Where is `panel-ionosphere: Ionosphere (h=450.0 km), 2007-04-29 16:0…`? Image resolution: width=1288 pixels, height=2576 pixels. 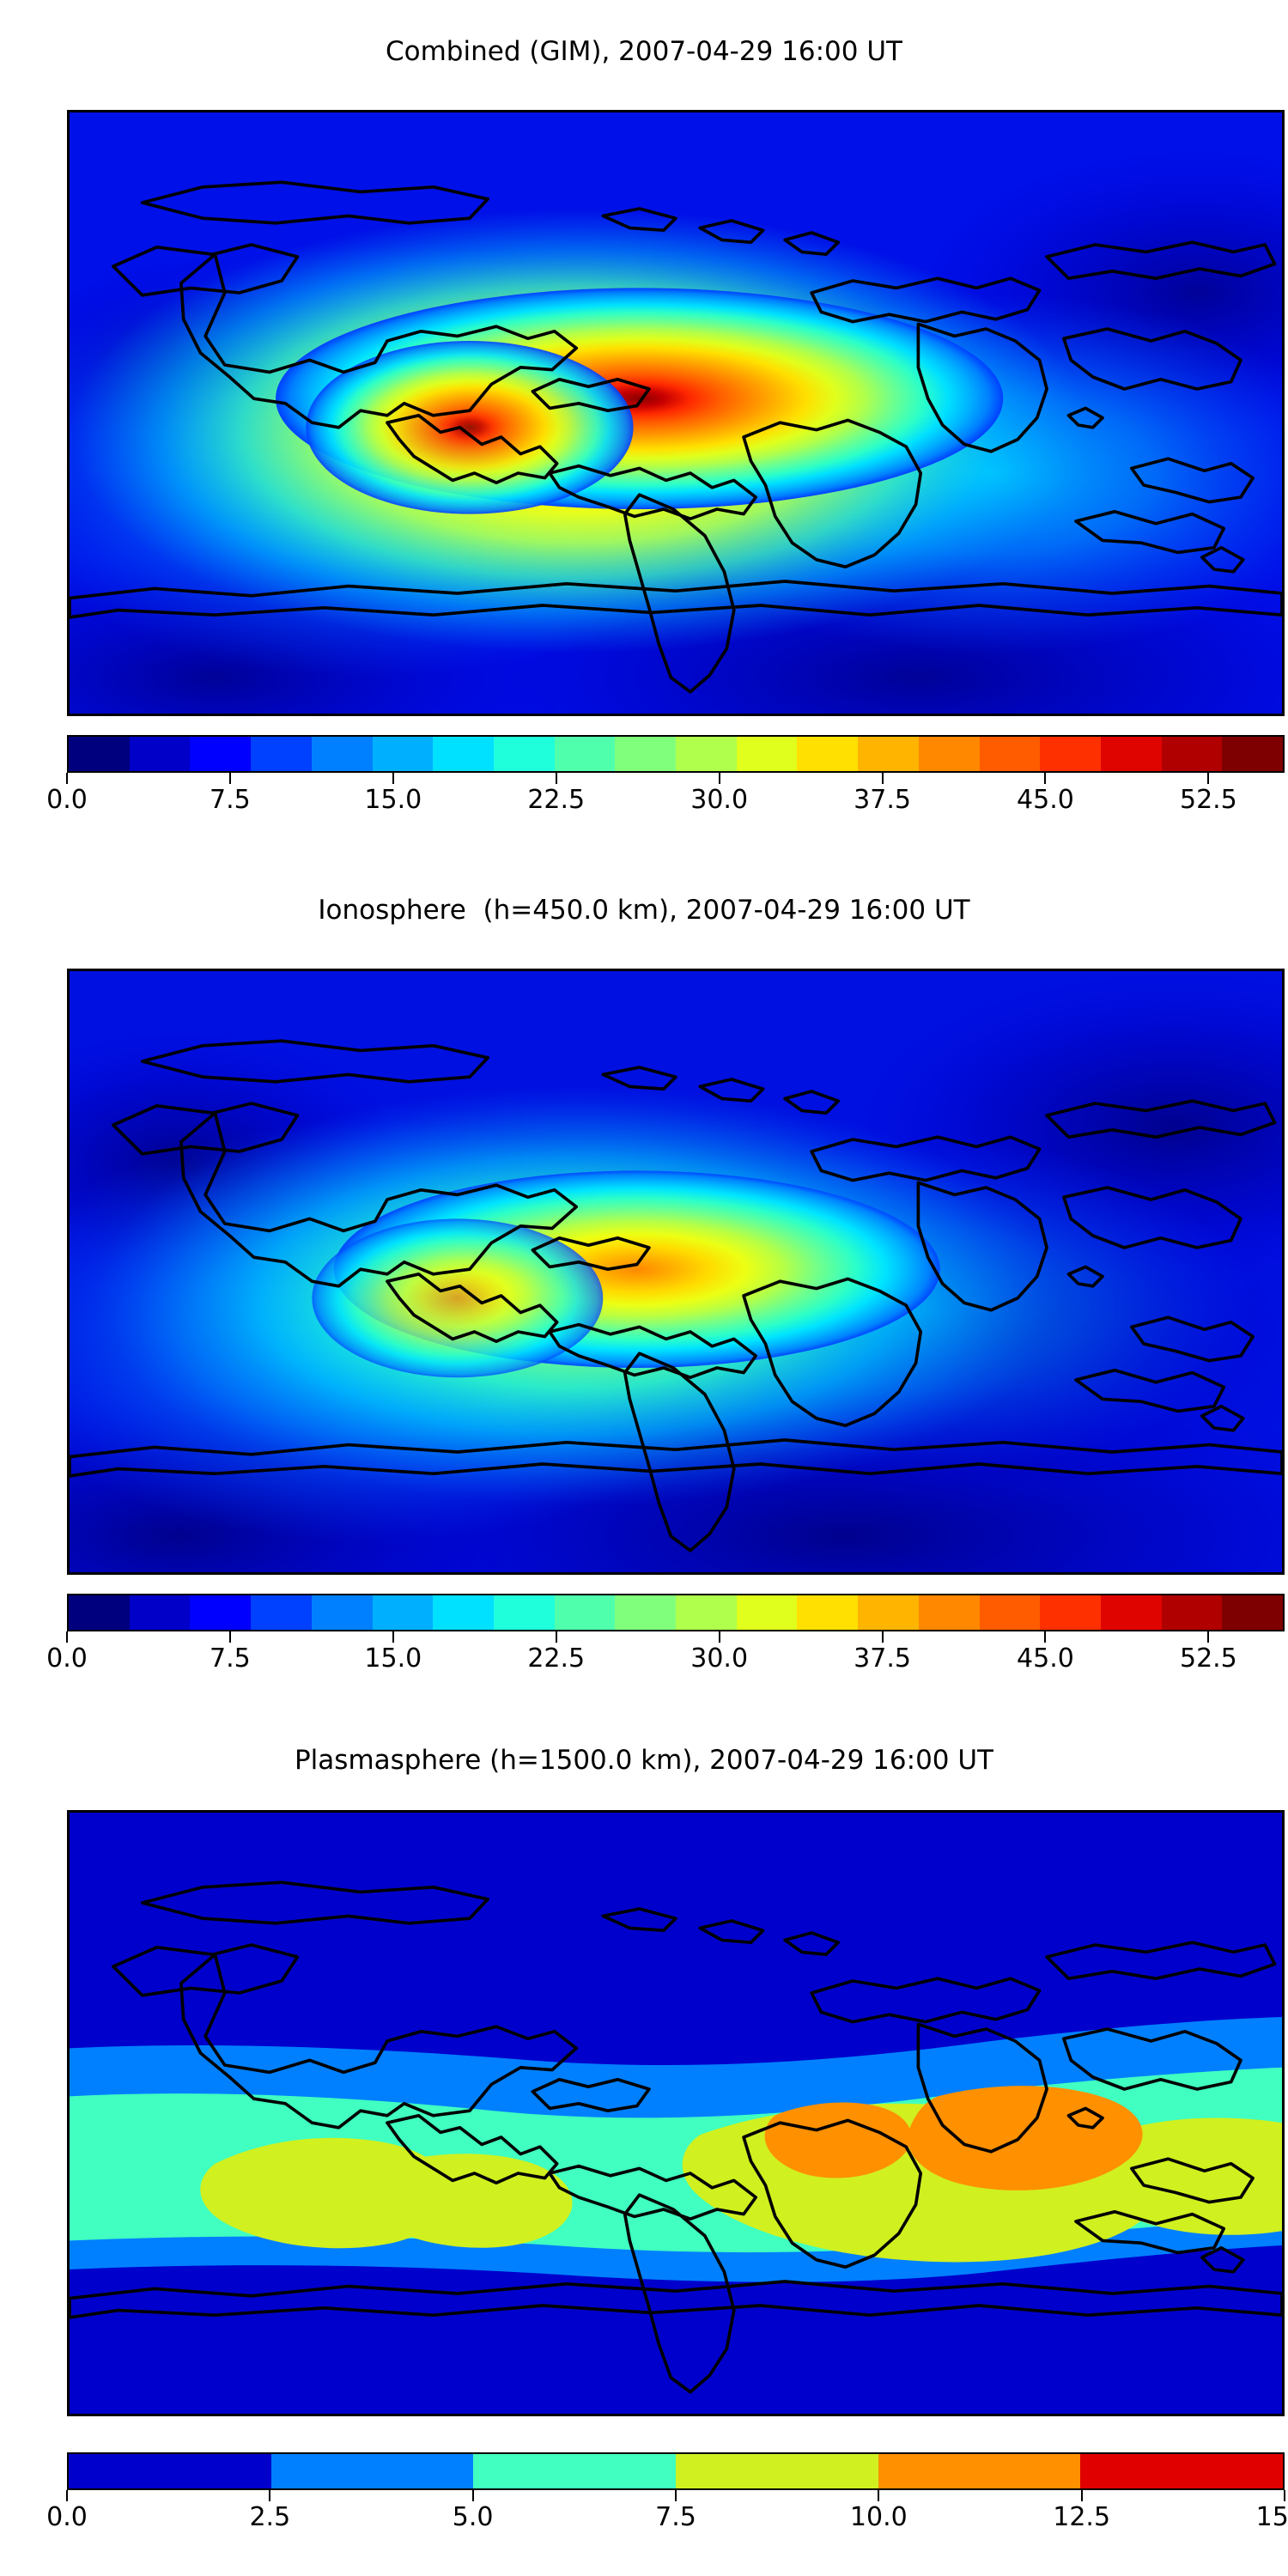 panel-ionosphere: Ionosphere (h=450.0 km), 2007-04-29 16:0… is located at coordinates (644, 910).